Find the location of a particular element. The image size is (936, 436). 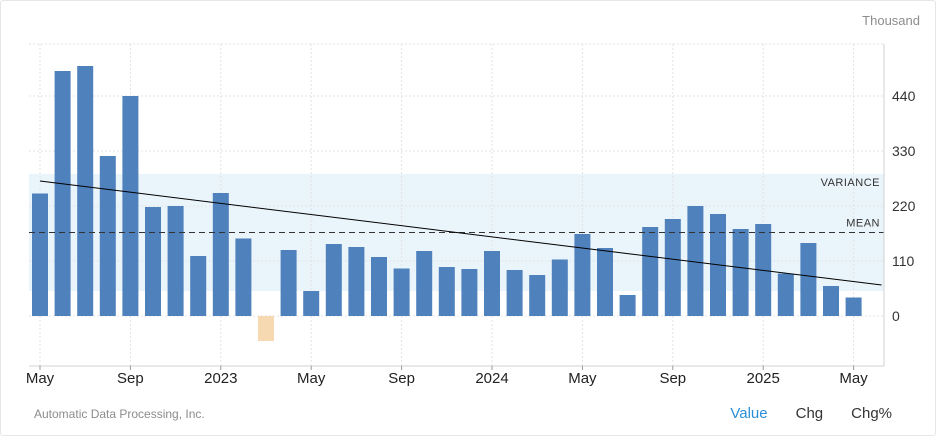

y-tick-label: 110 is located at coordinates (903, 261).